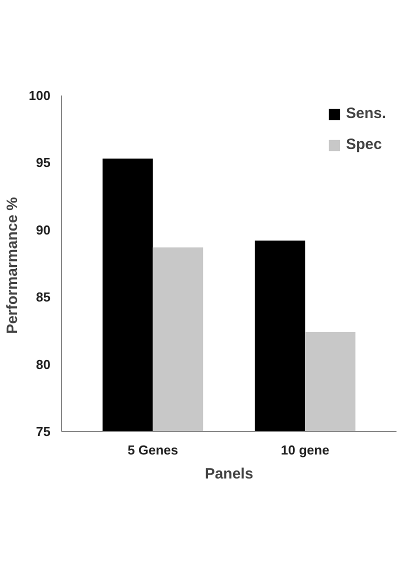 The image size is (416, 581). I want to click on y-tick-label: 80, so click(43, 364).